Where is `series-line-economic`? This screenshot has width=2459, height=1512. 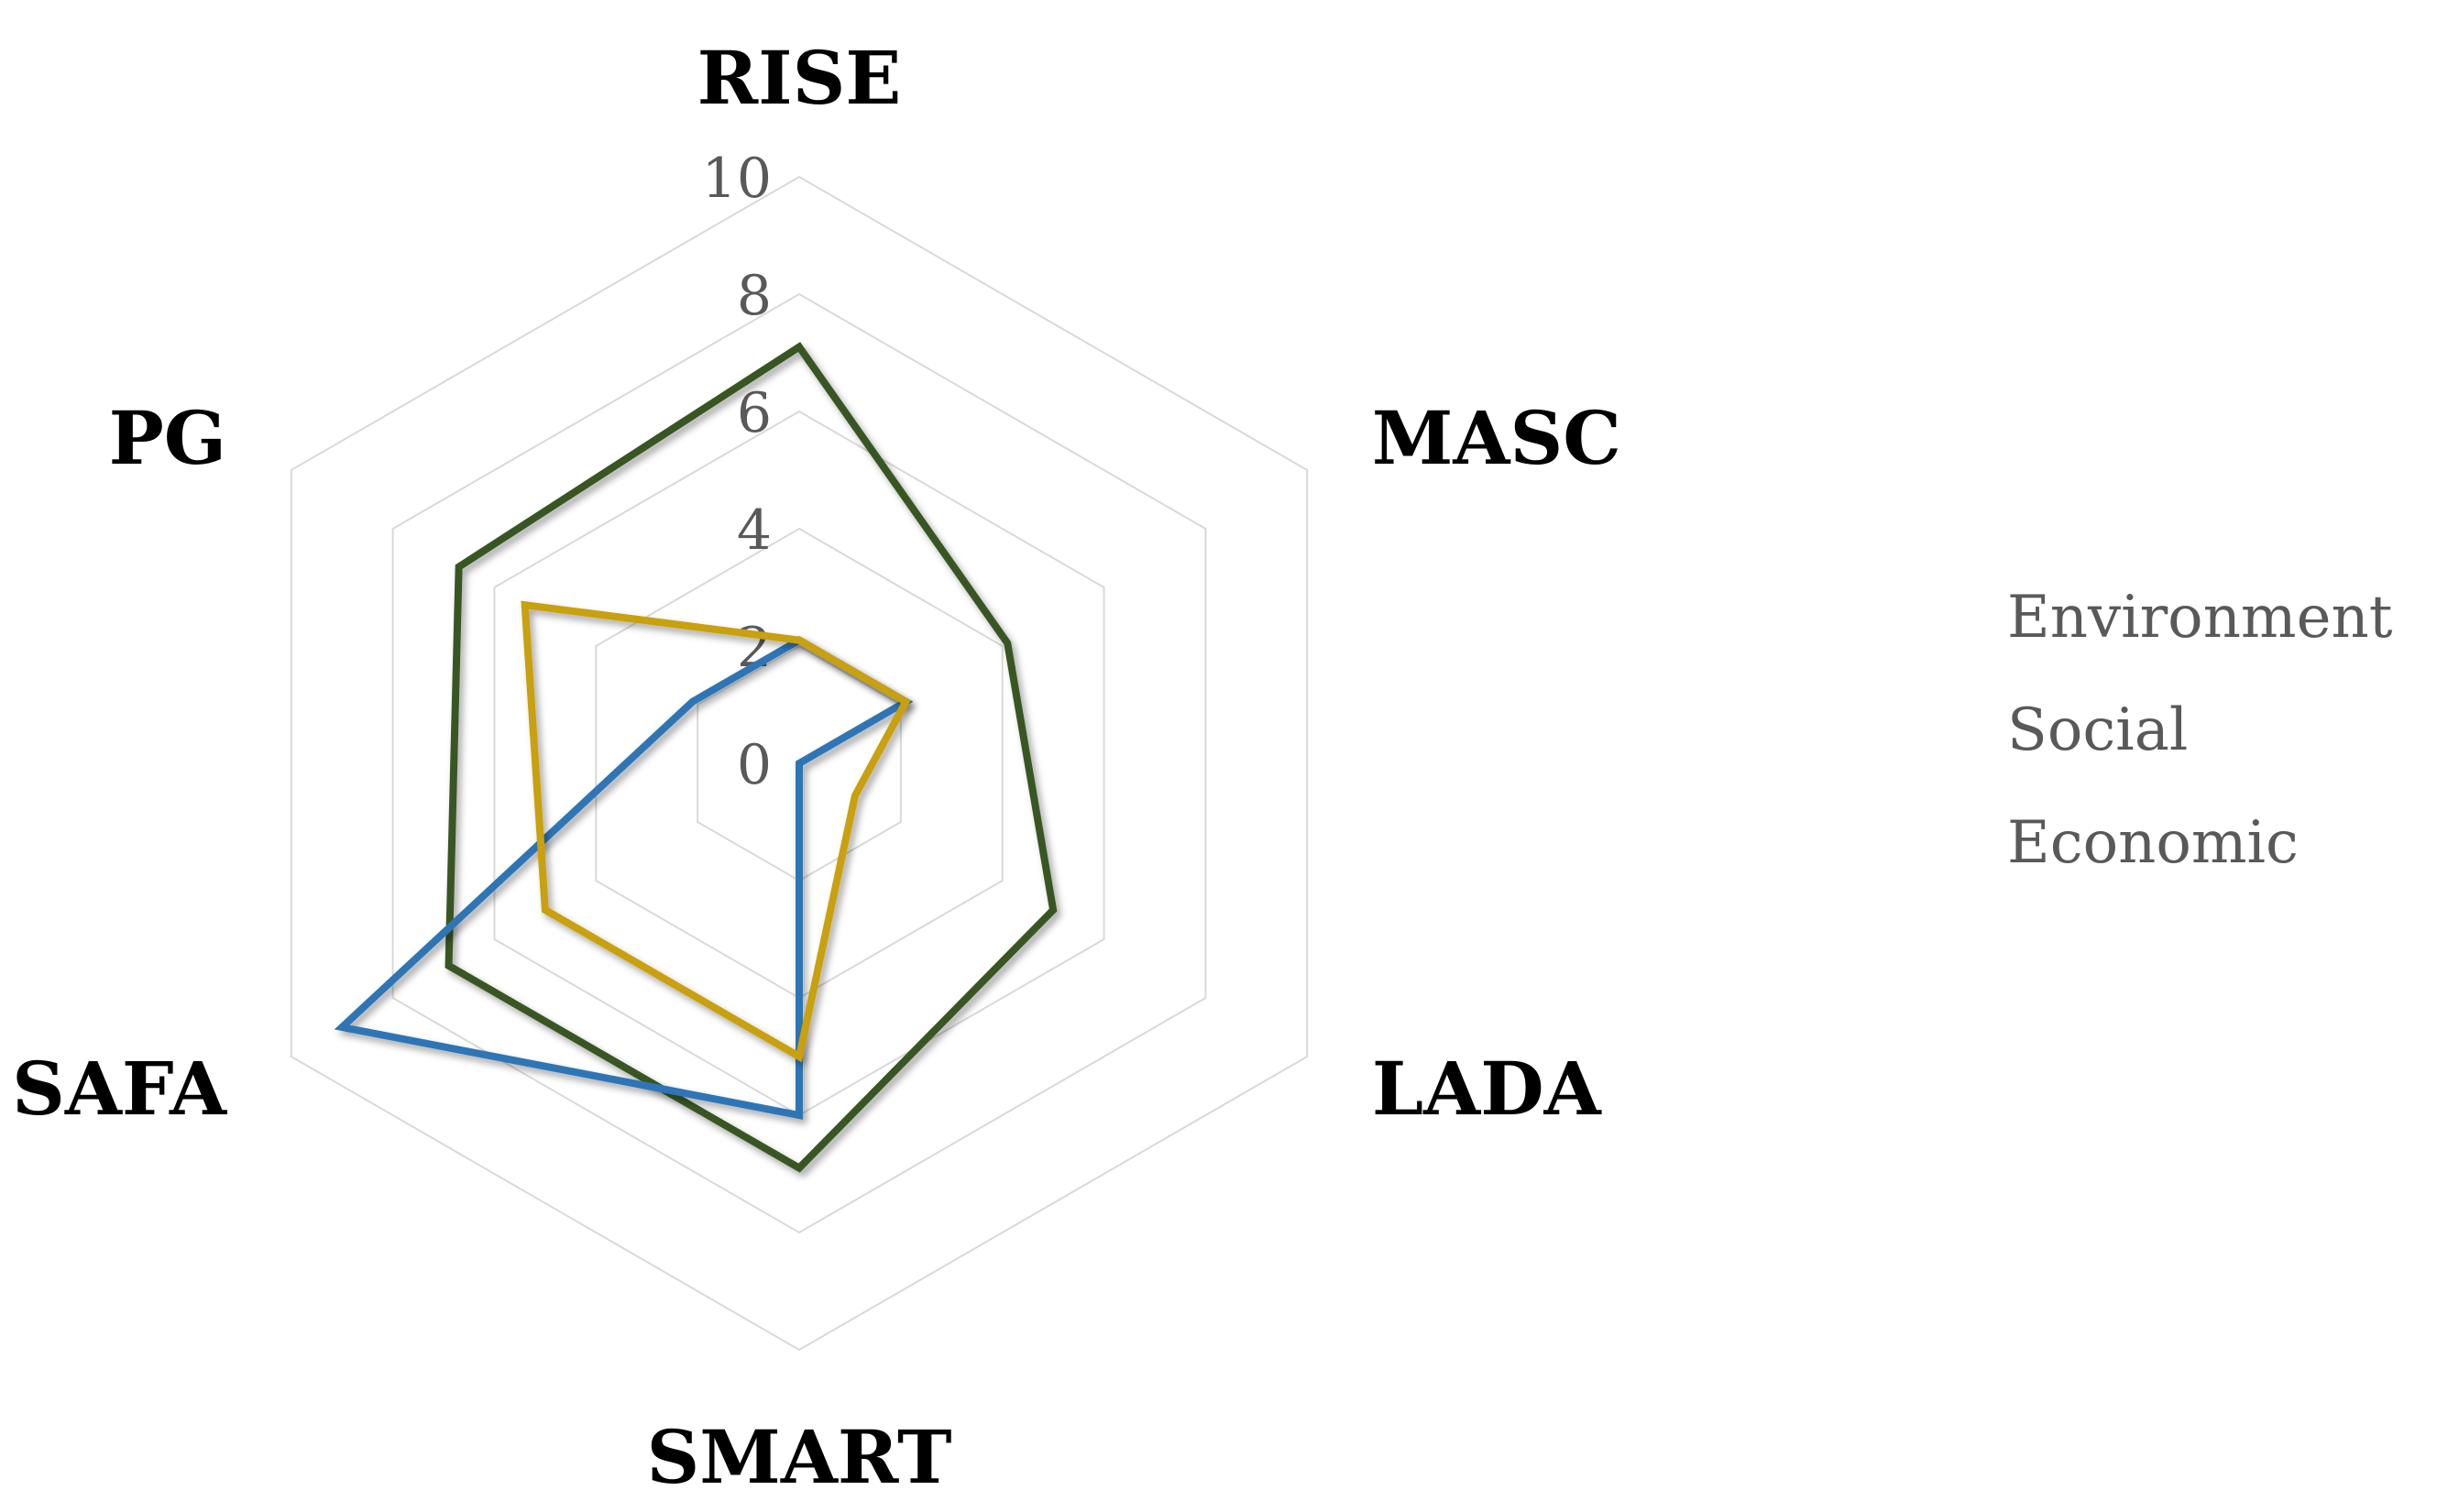
series-line-economic is located at coordinates (716, 831).